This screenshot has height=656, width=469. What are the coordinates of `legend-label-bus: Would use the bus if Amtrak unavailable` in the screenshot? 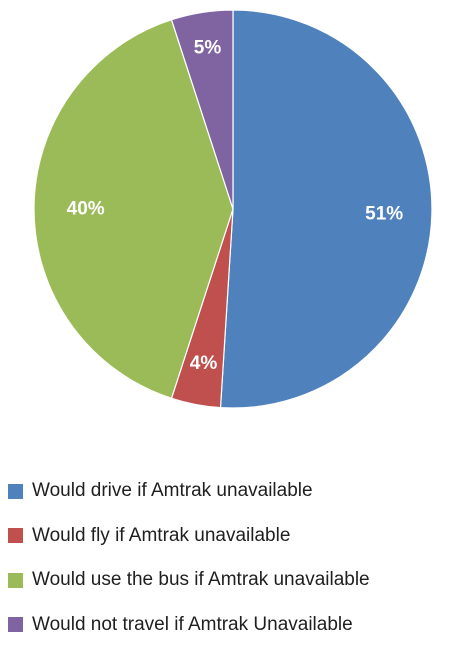 It's located at (201, 579).